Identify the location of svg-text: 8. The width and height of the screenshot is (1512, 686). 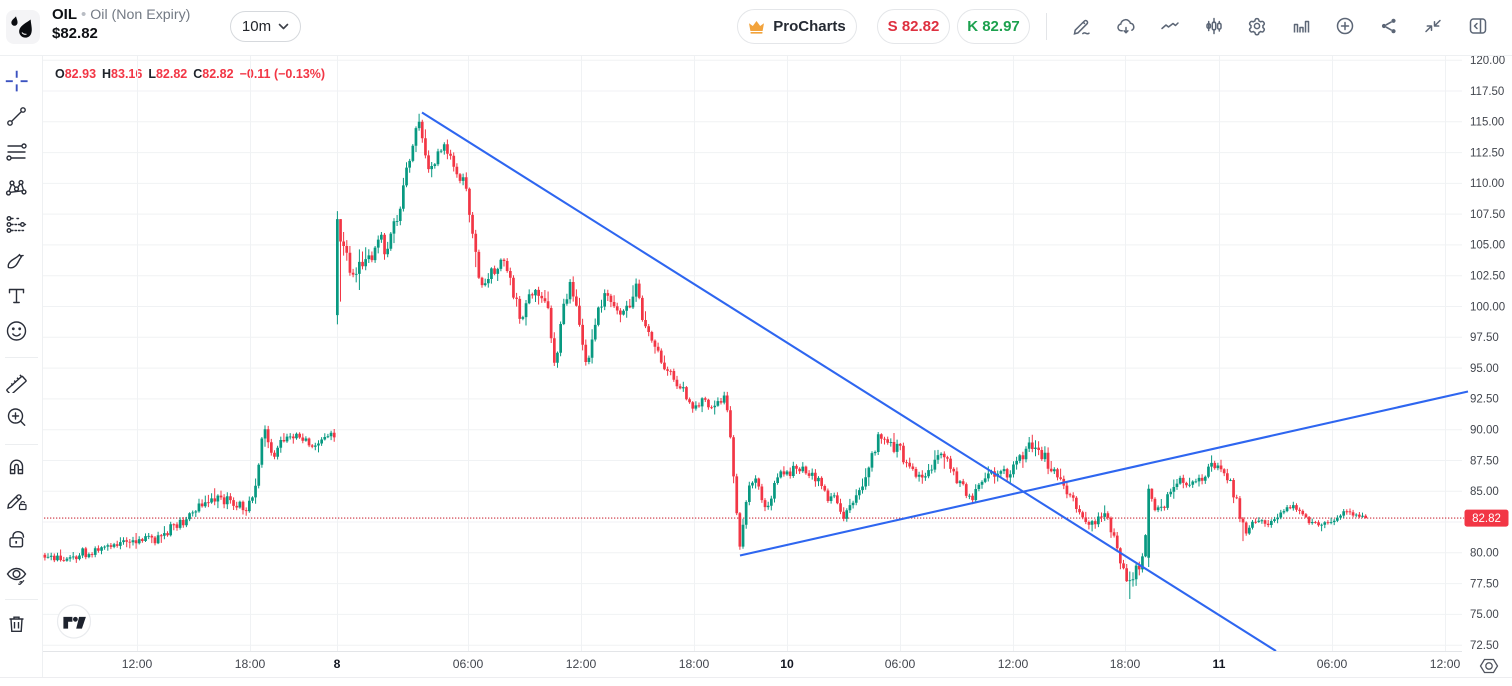
(337, 664).